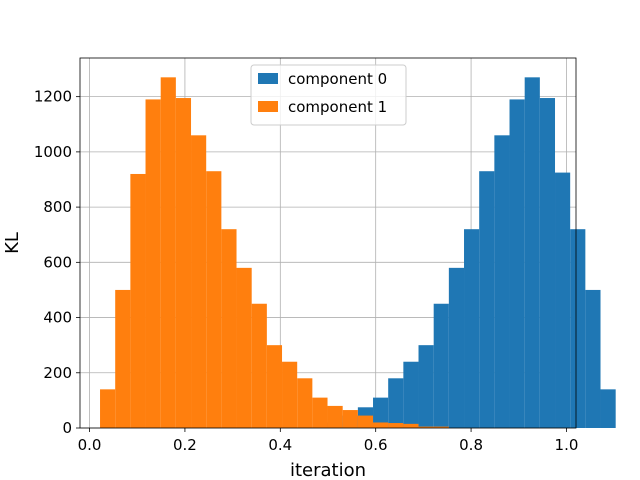 This screenshot has width=640, height=480. Describe the element at coordinates (57, 373) in the screenshot. I see `y-tick-label: 200` at that location.